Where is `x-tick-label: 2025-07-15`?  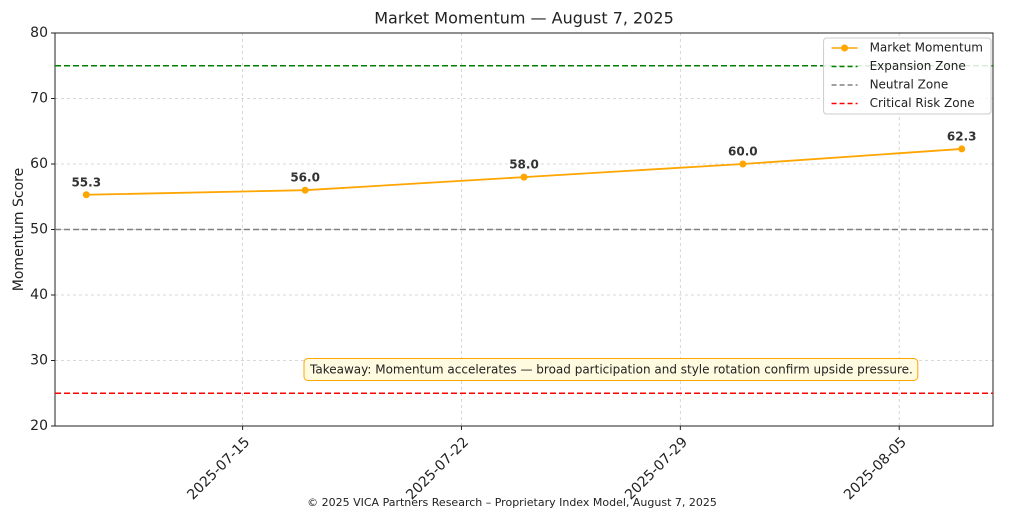
x-tick-label: 2025-07-15 is located at coordinates (218, 468).